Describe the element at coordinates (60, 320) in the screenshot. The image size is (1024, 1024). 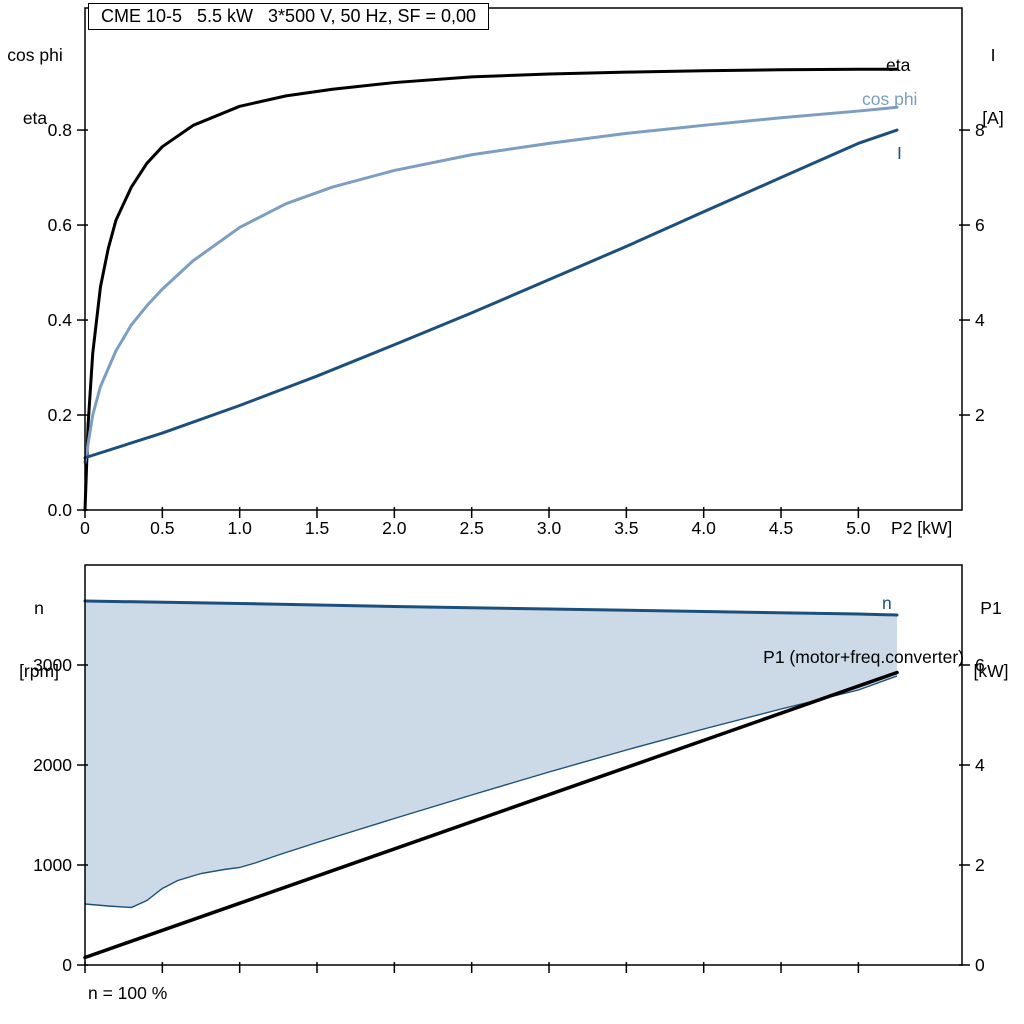
I see `y-tick-label-left: 0.4` at that location.